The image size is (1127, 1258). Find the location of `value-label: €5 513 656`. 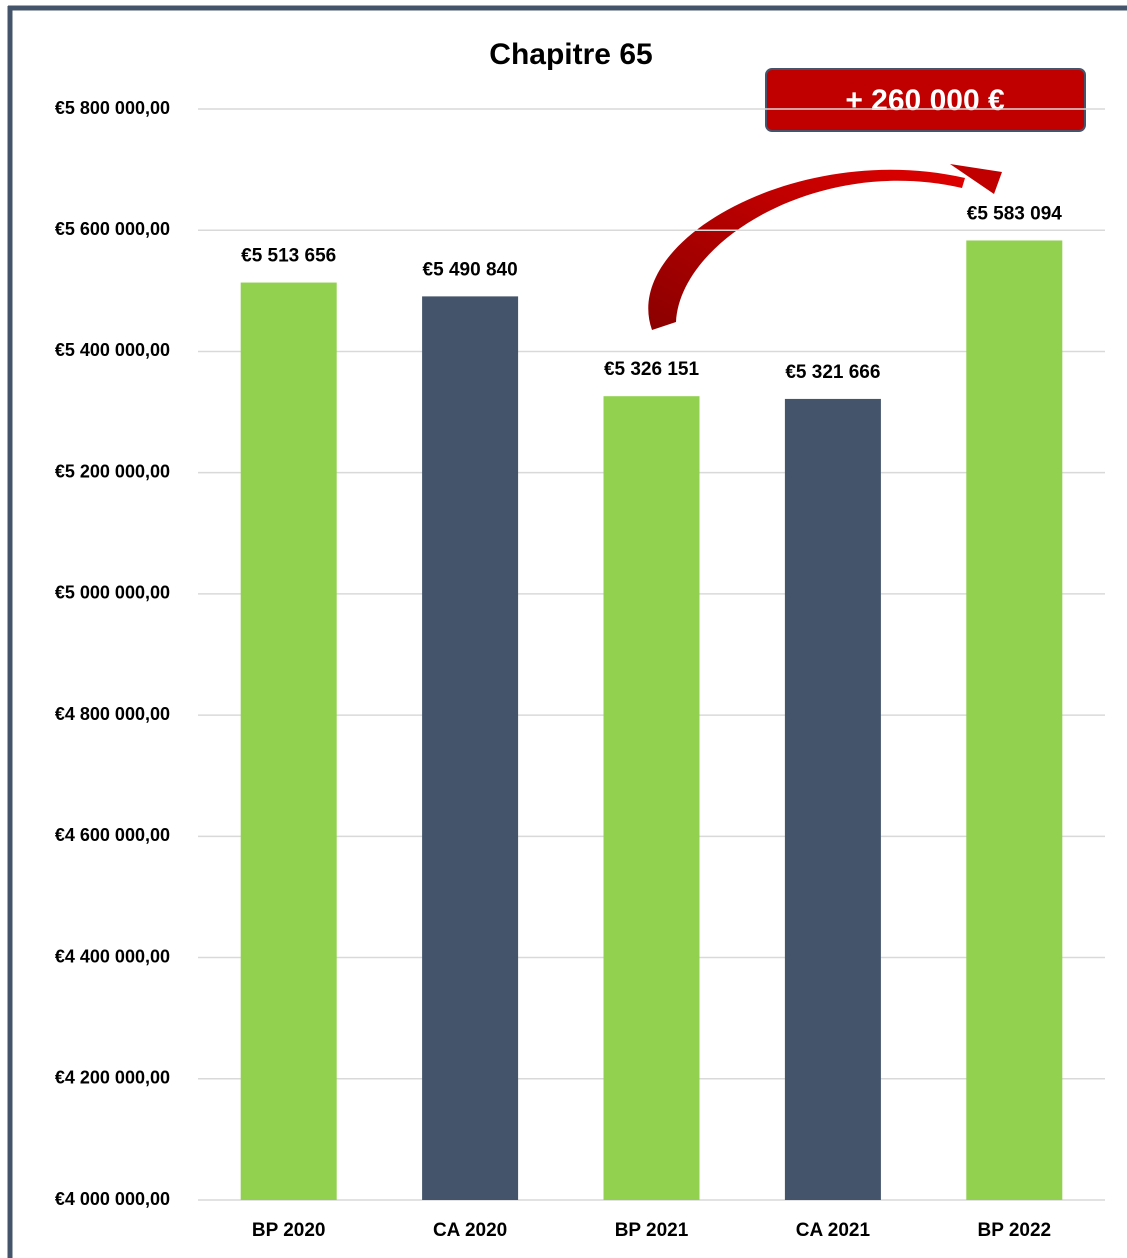

value-label: €5 513 656 is located at coordinates (288, 256).